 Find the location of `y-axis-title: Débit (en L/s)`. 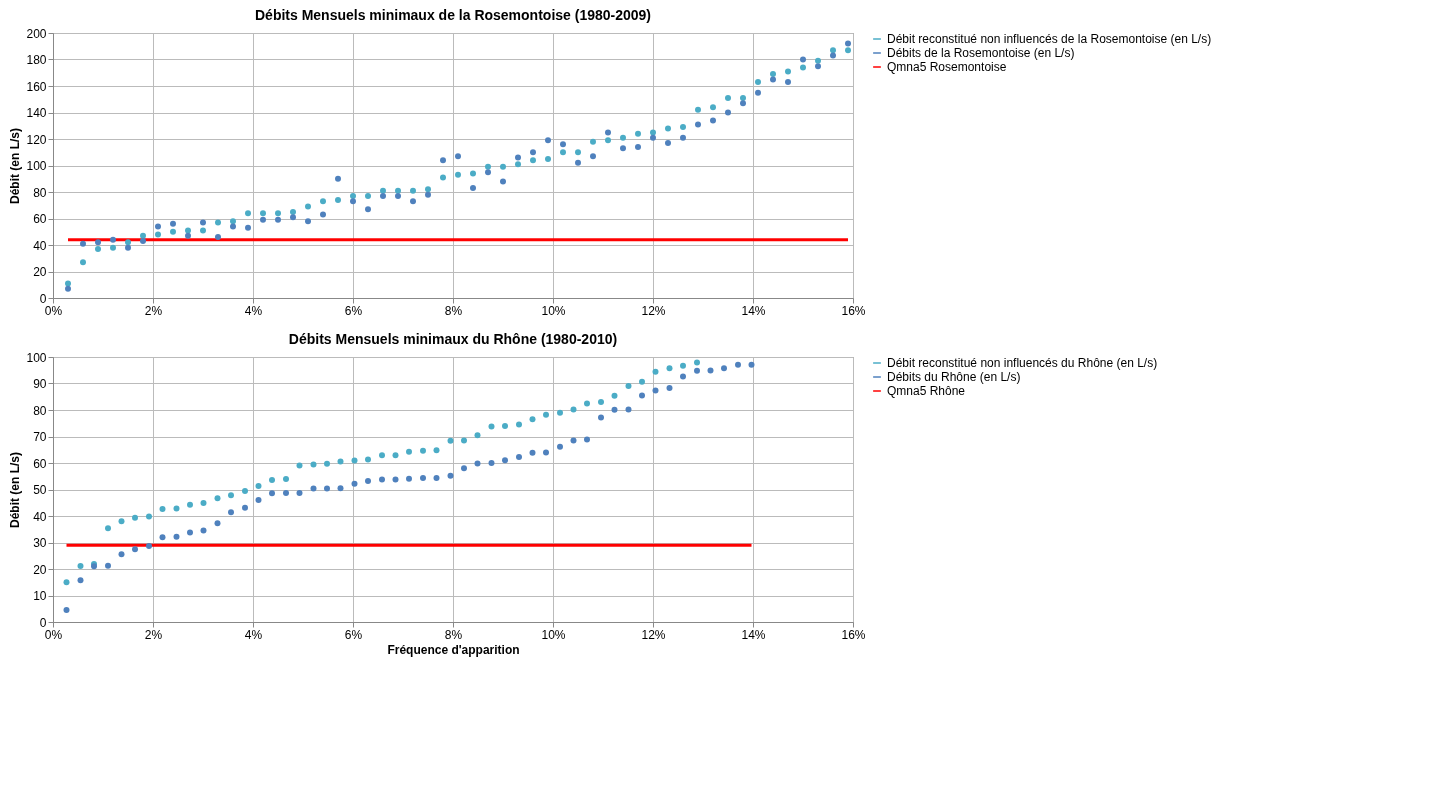

y-axis-title: Débit (en L/s) is located at coordinates (15, 490).